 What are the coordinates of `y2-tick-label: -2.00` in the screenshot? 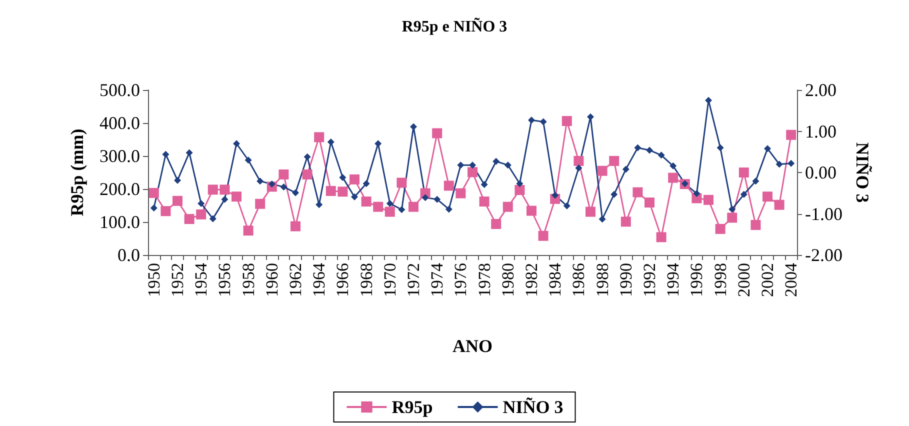 It's located at (823, 255).